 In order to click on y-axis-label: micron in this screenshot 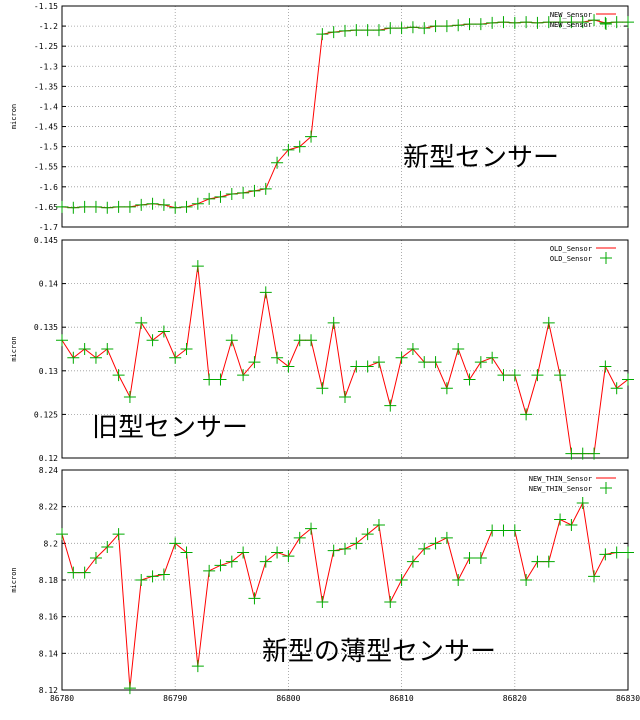, I will do `click(14, 579)`.